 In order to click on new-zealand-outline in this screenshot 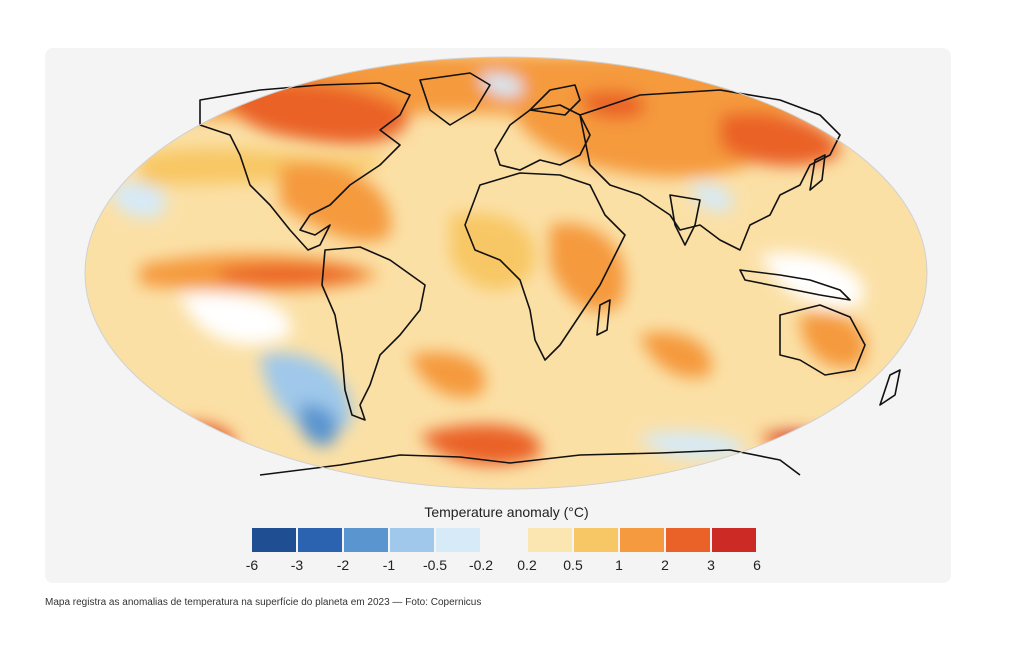, I will do `click(890, 387)`.